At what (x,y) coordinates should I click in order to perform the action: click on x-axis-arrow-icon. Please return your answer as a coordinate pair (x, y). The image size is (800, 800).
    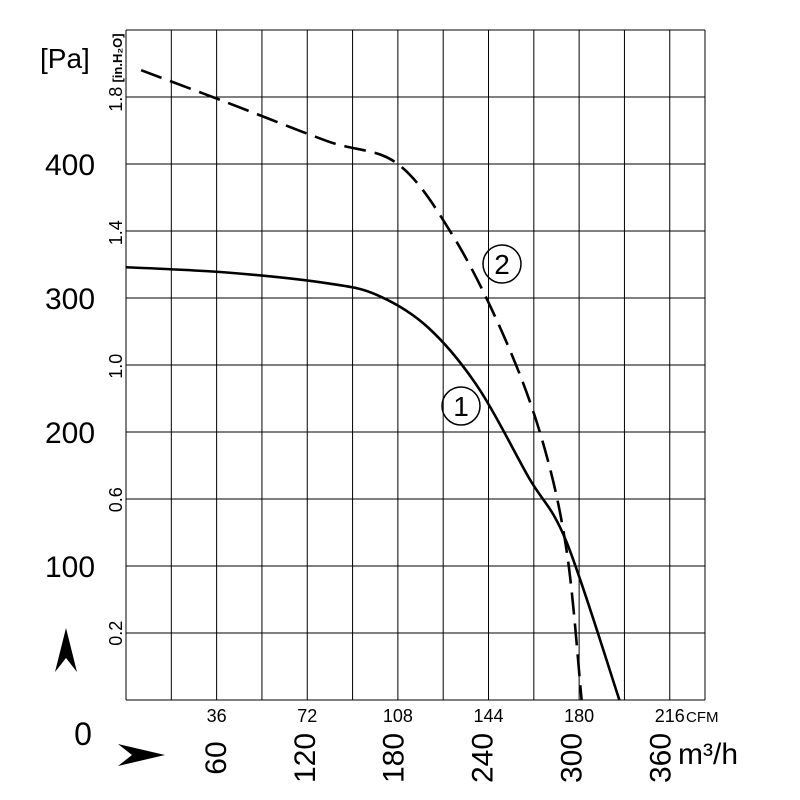
    Looking at the image, I should click on (141, 755).